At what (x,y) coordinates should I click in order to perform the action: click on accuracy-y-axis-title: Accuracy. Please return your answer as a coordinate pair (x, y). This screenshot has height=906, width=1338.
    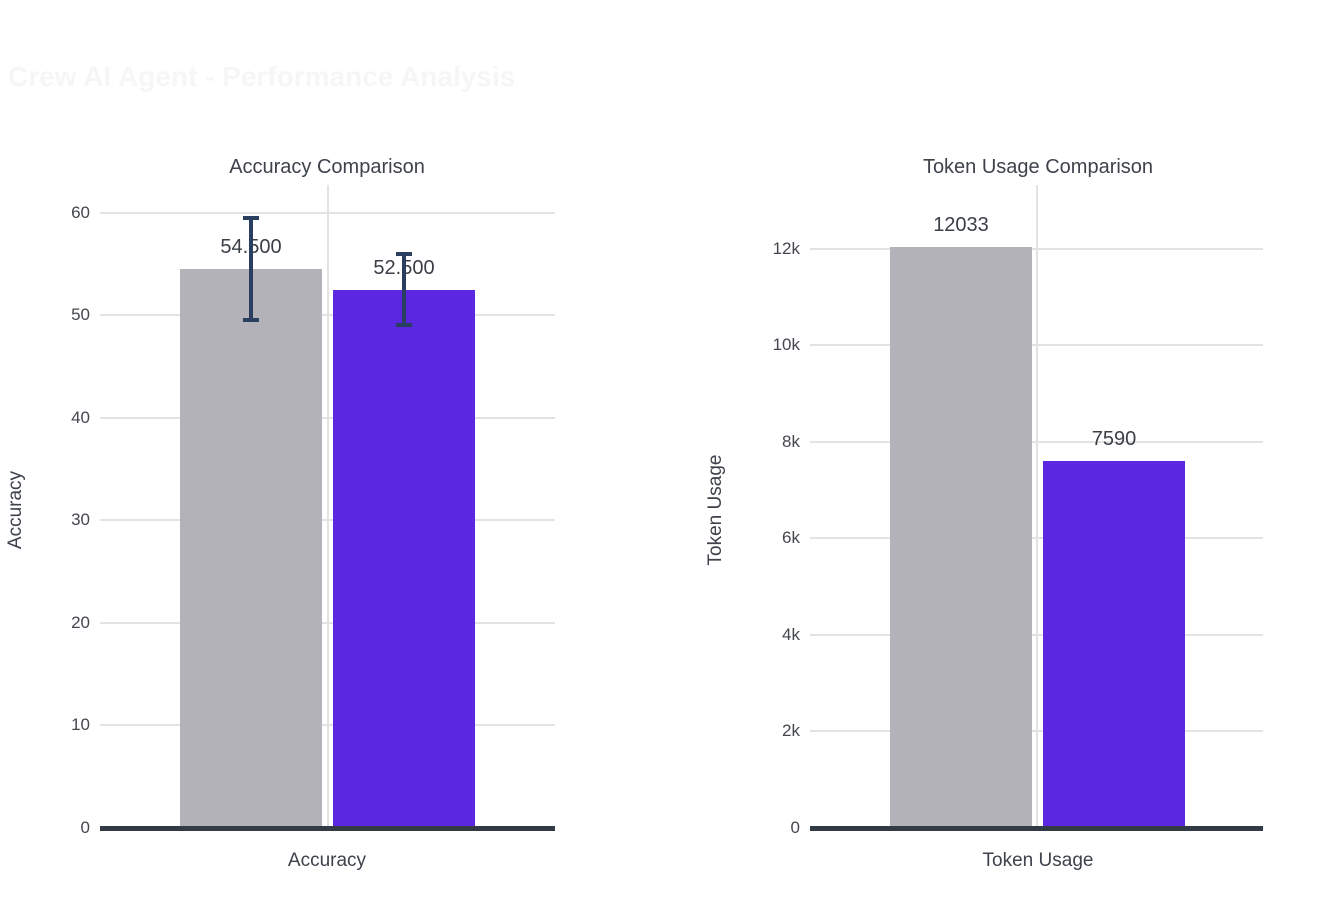
    Looking at the image, I should click on (15, 510).